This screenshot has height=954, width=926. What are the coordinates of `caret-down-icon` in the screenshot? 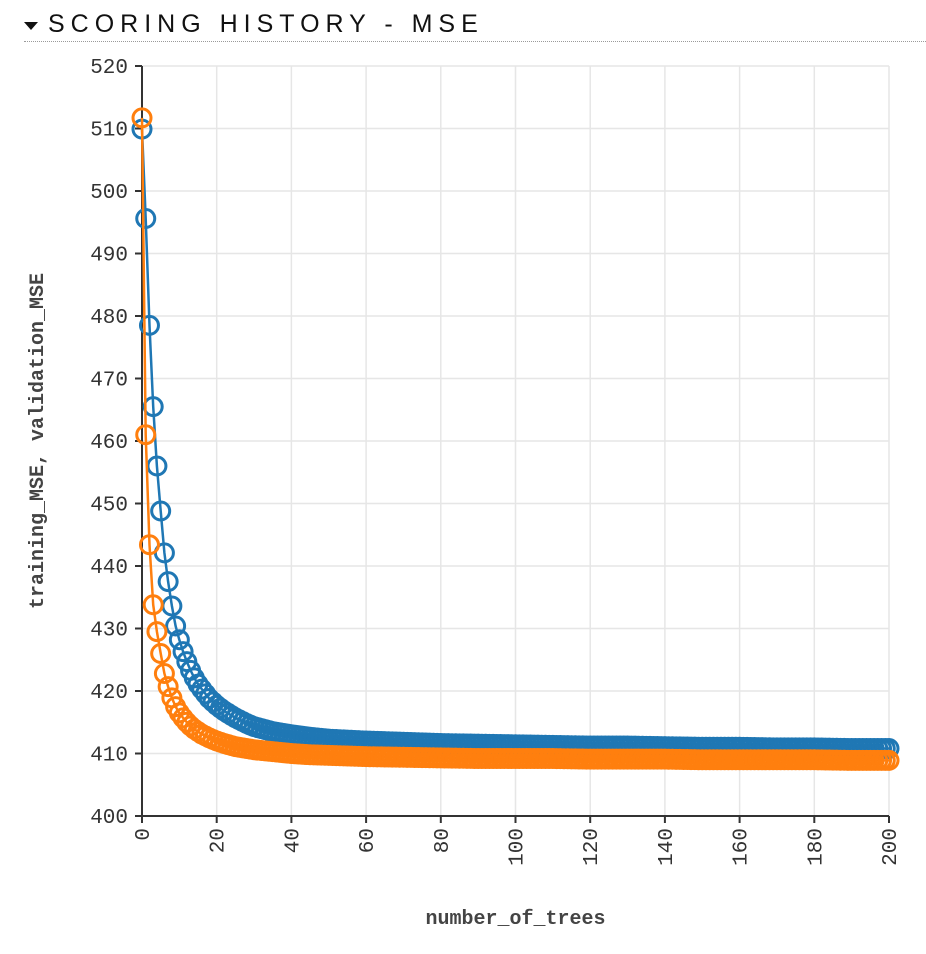 It's located at (31, 25).